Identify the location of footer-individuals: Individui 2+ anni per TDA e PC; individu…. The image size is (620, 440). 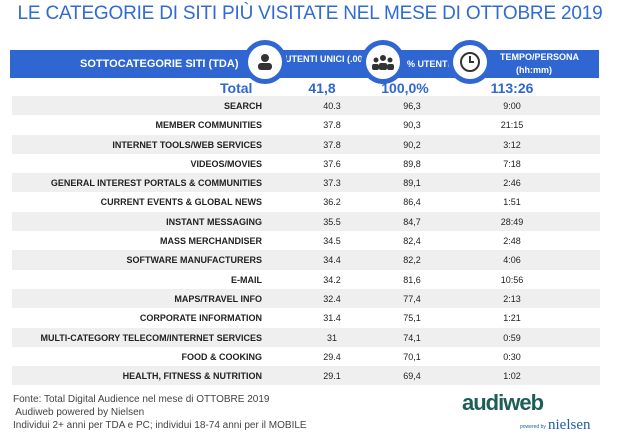
(160, 425).